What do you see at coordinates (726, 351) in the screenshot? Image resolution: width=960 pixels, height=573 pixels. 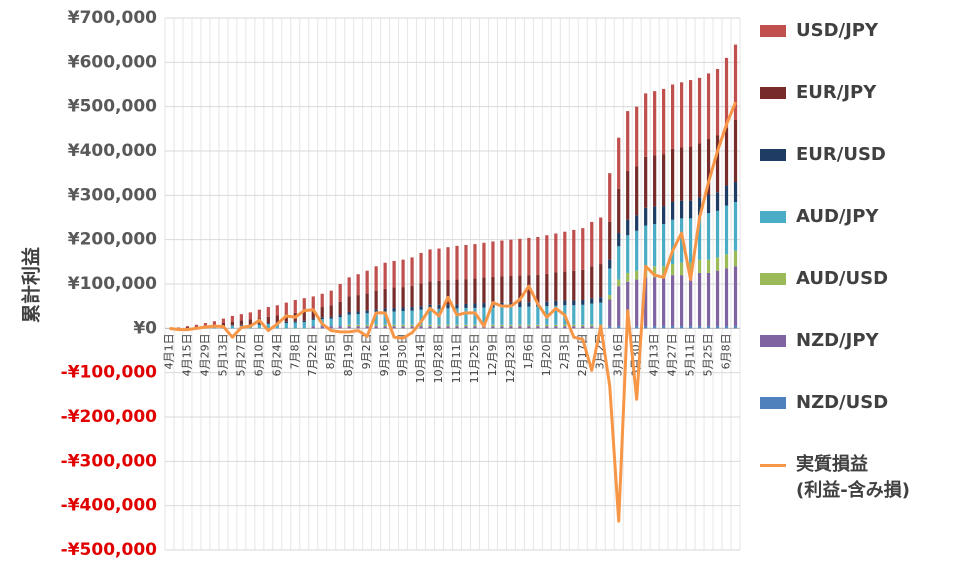 I see `x-tick-label: 6月8日` at bounding box center [726, 351].